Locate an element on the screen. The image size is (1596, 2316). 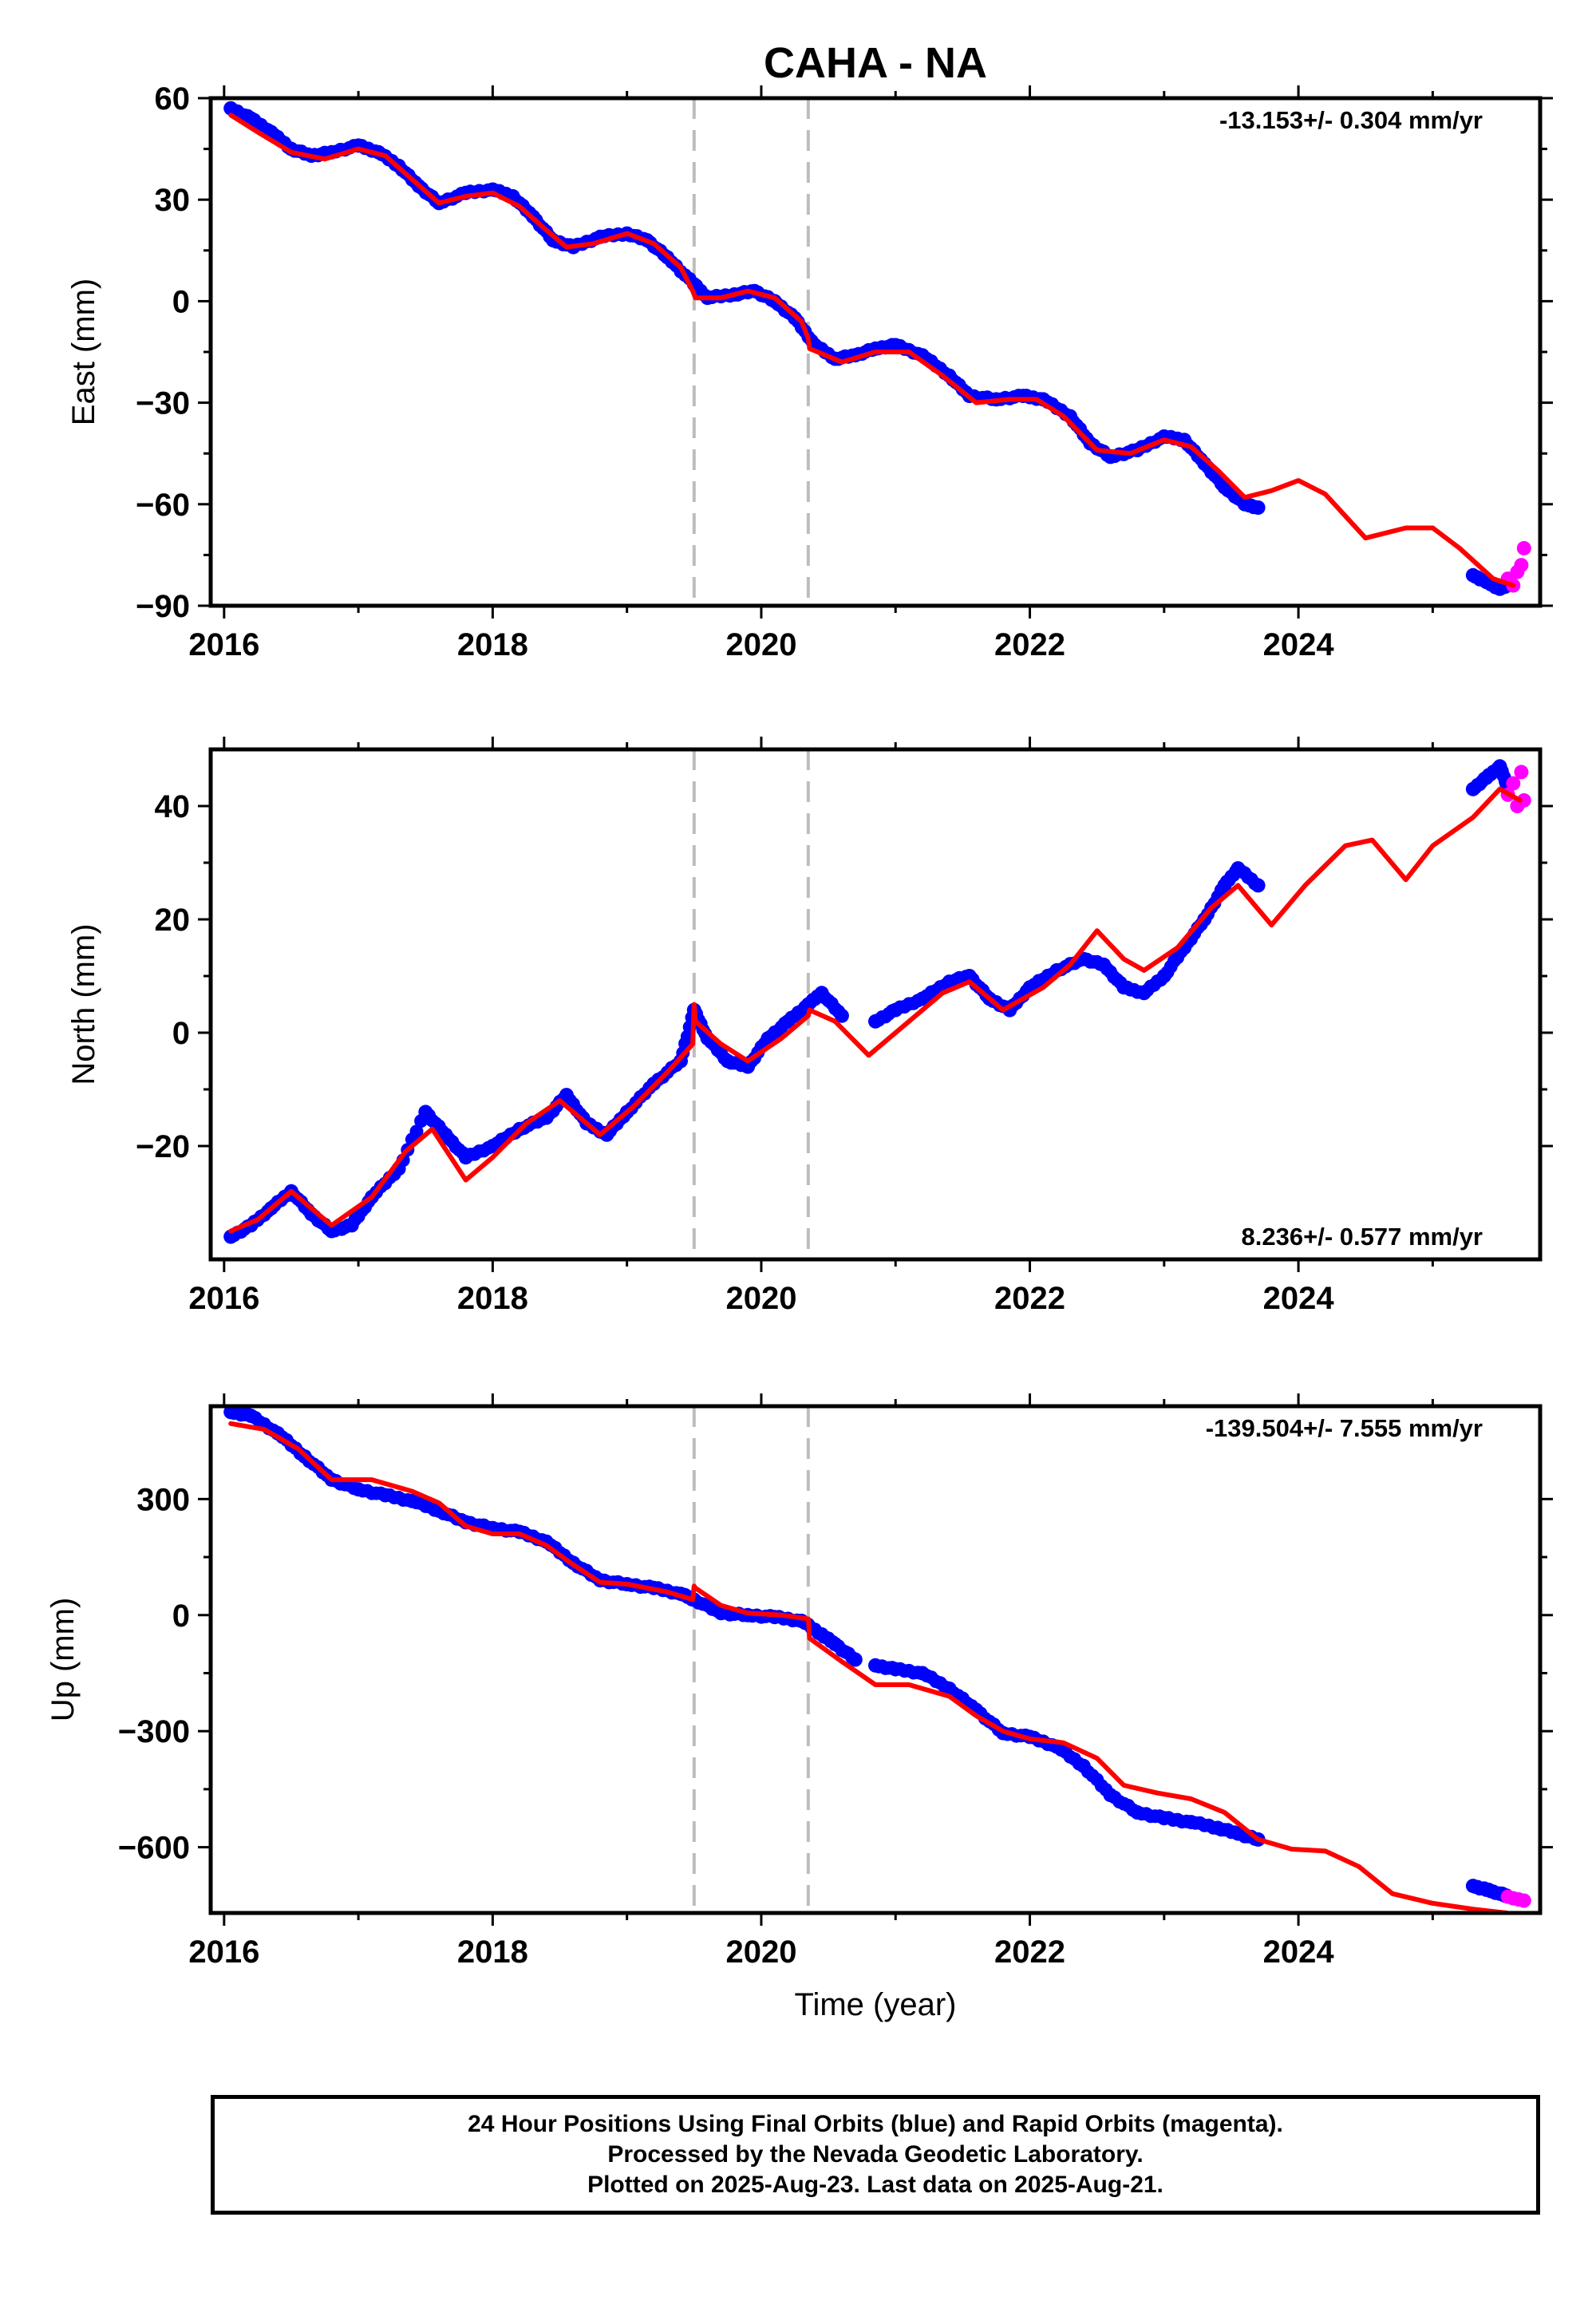
x-axis-title: Time (year) is located at coordinates (876, 2004).